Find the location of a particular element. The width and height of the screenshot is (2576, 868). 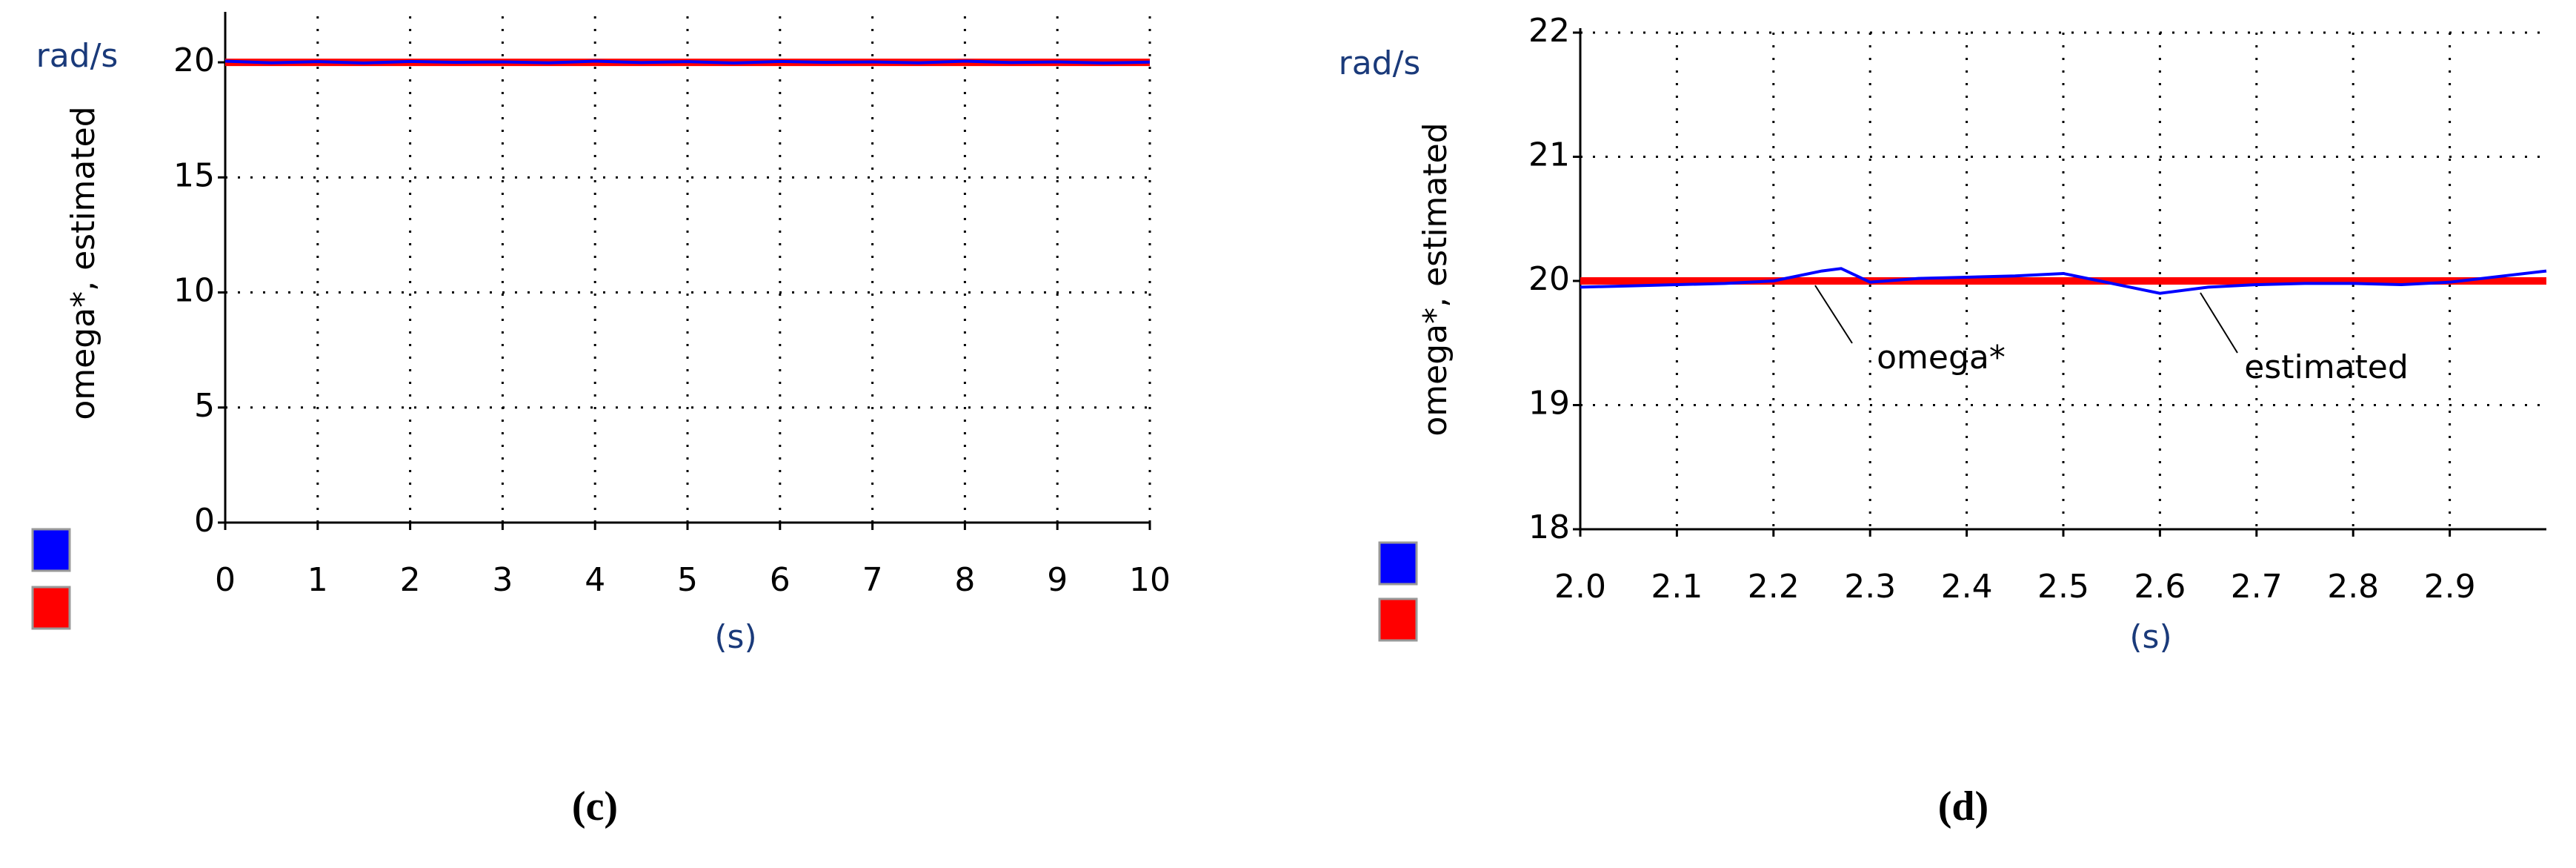

x-tick-label: 2.1 is located at coordinates (1677, 587).